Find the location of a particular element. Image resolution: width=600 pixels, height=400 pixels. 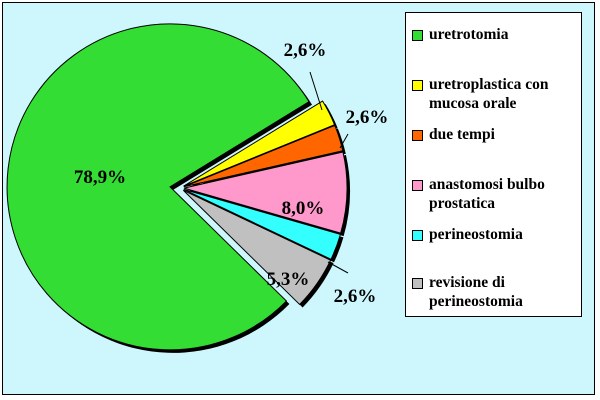

data-label-0: 78,9% is located at coordinates (100, 177).